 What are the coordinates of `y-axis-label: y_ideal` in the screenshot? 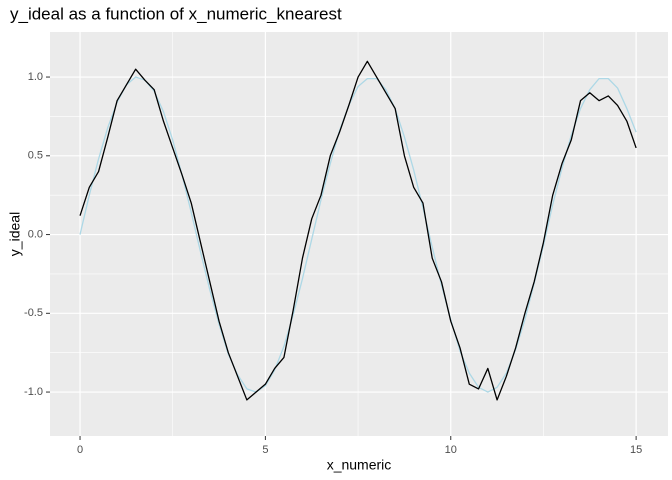 It's located at (15, 234).